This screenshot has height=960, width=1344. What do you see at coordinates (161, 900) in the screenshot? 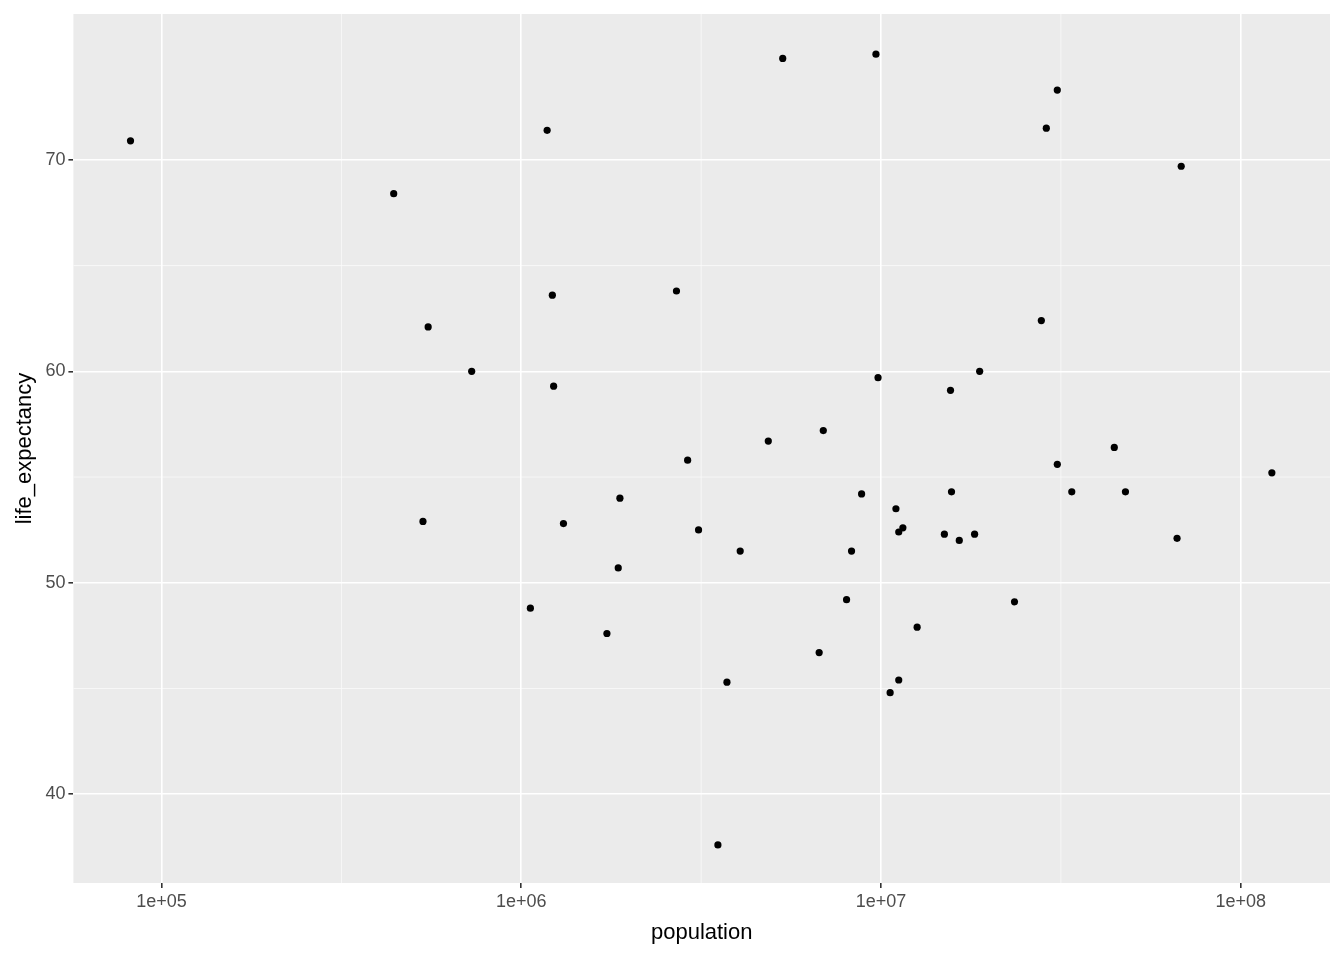
I see `x-tick-label: 1e+05` at bounding box center [161, 900].